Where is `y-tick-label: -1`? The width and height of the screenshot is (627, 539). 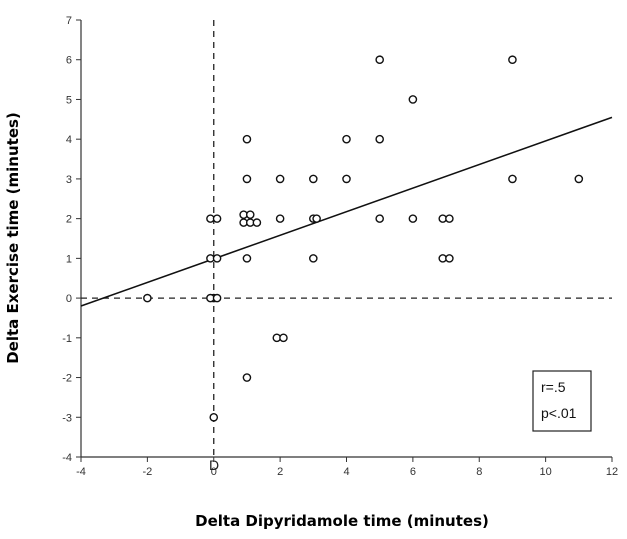
y-tick-label: -1 is located at coordinates (67, 339).